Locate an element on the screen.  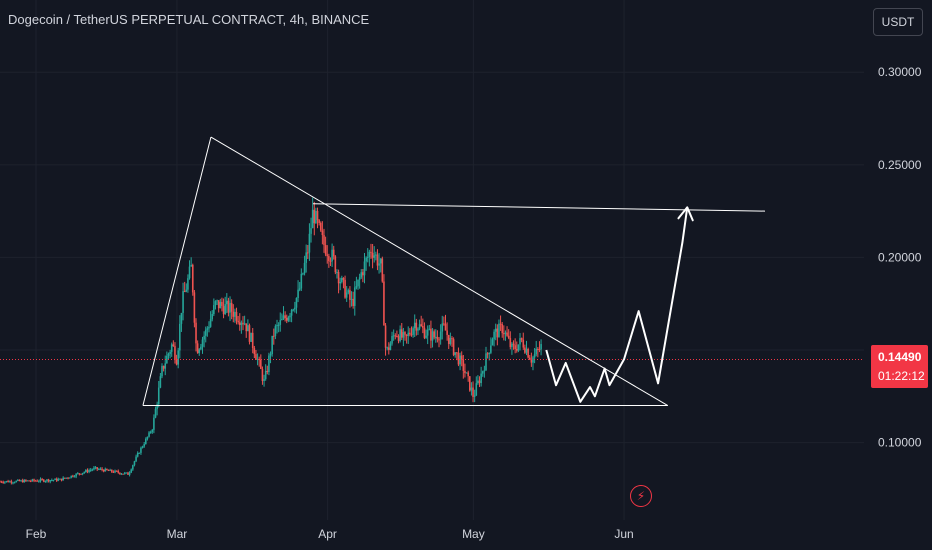
lightning-icon: ⚡ is located at coordinates (641, 496).